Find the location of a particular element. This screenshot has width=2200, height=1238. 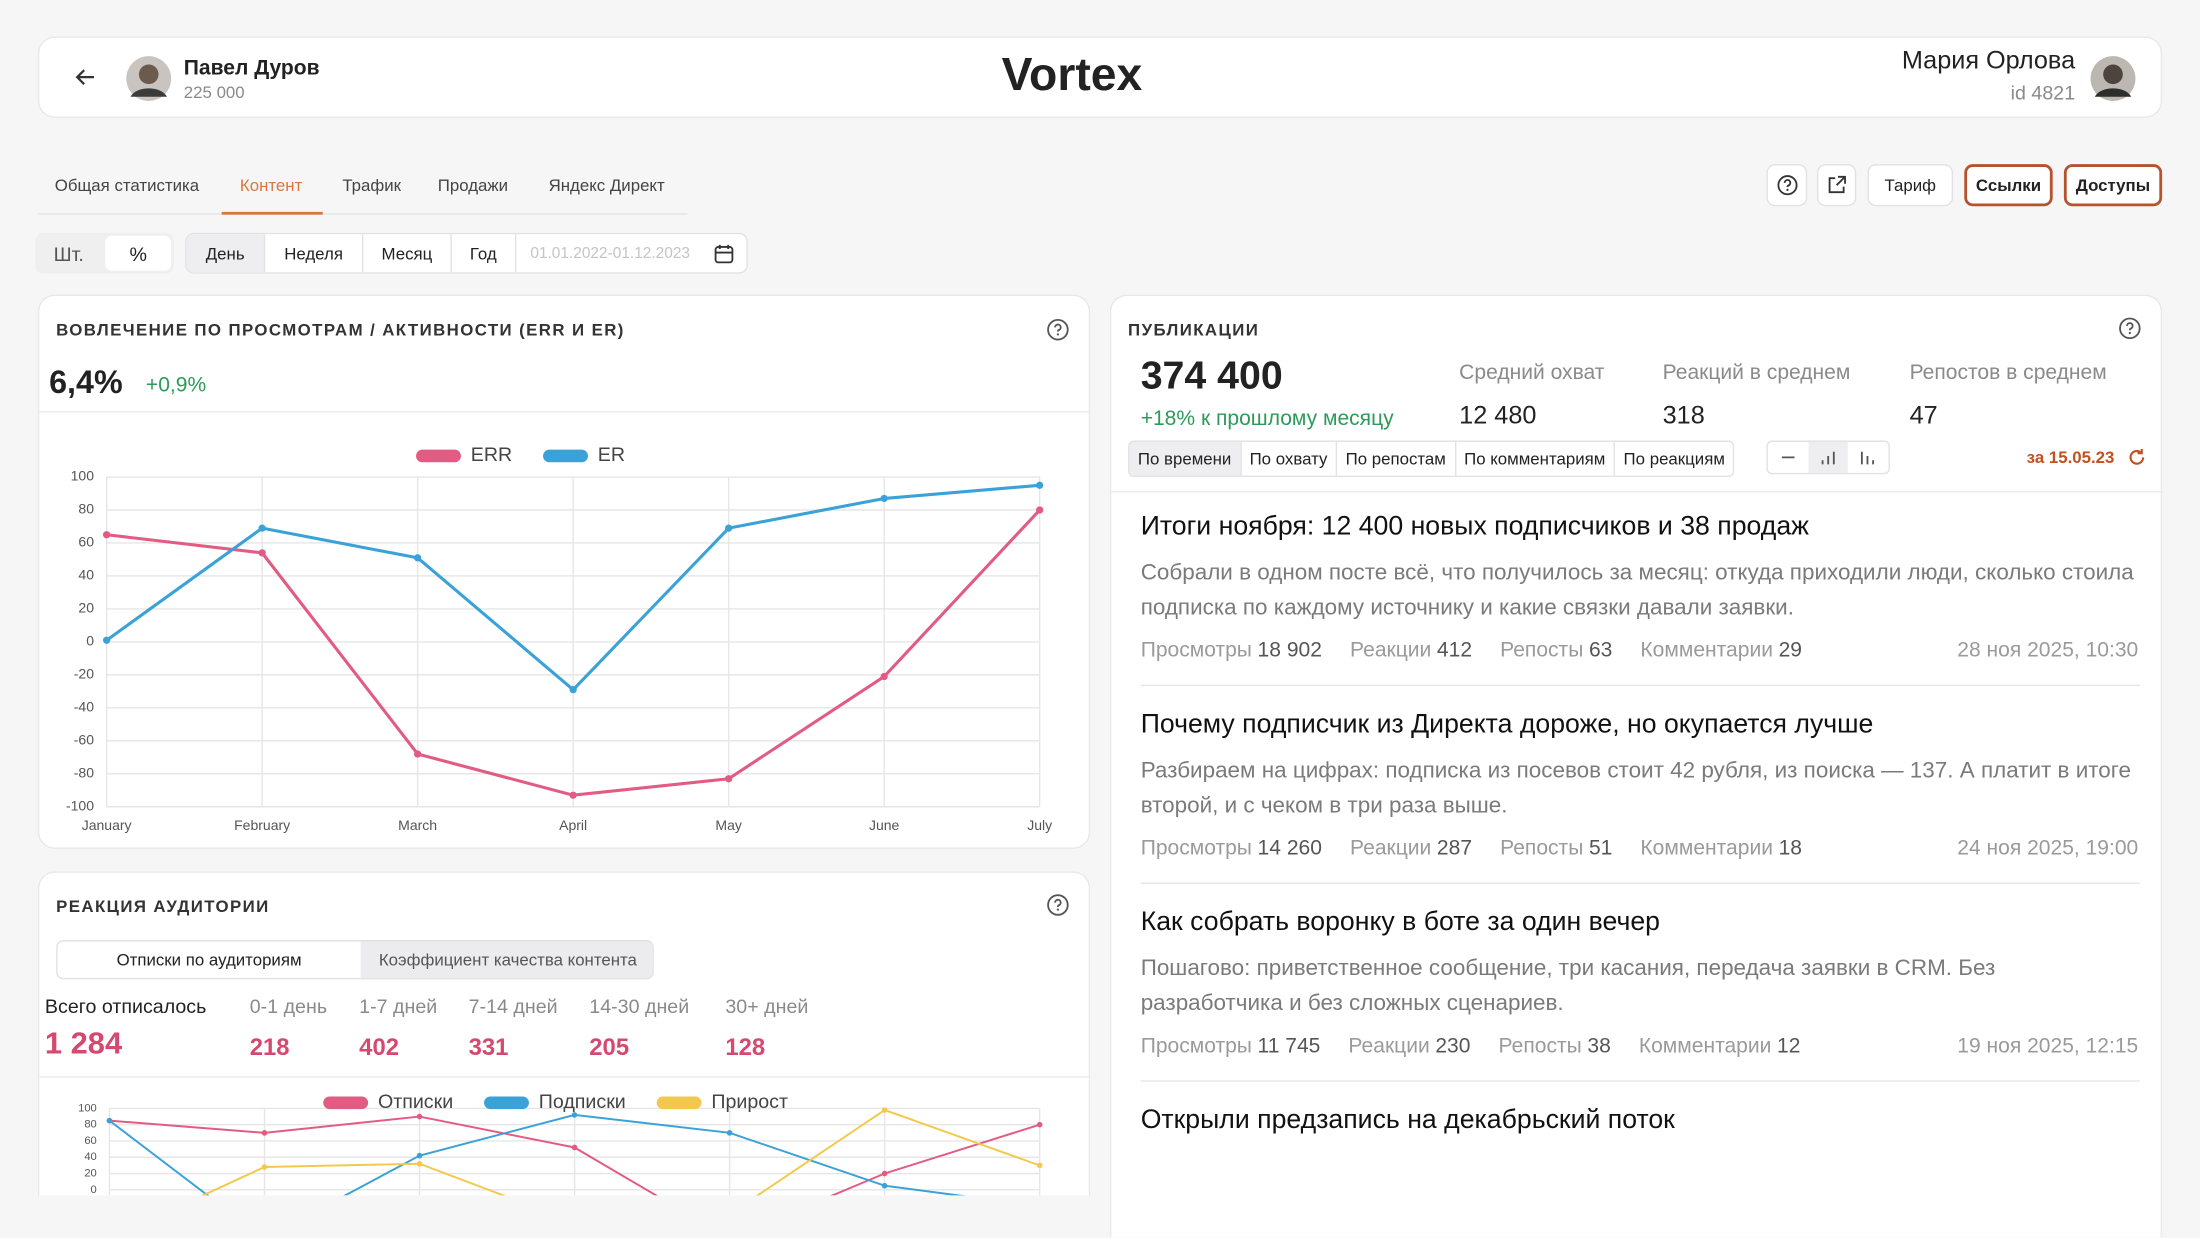

period-option: День is located at coordinates (226, 253).